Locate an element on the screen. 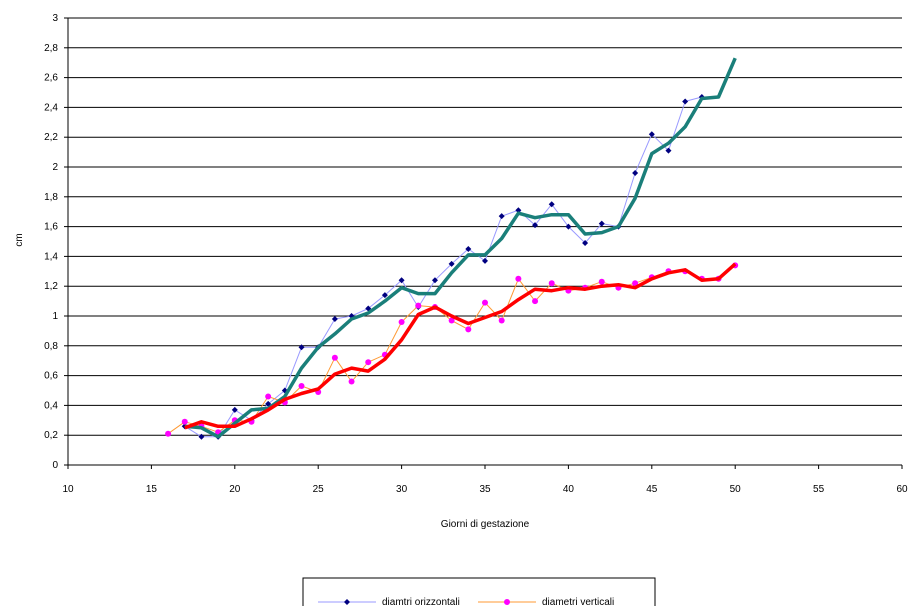 Image resolution: width=910 pixels, height=606 pixels. legend-box is located at coordinates (479, 591).